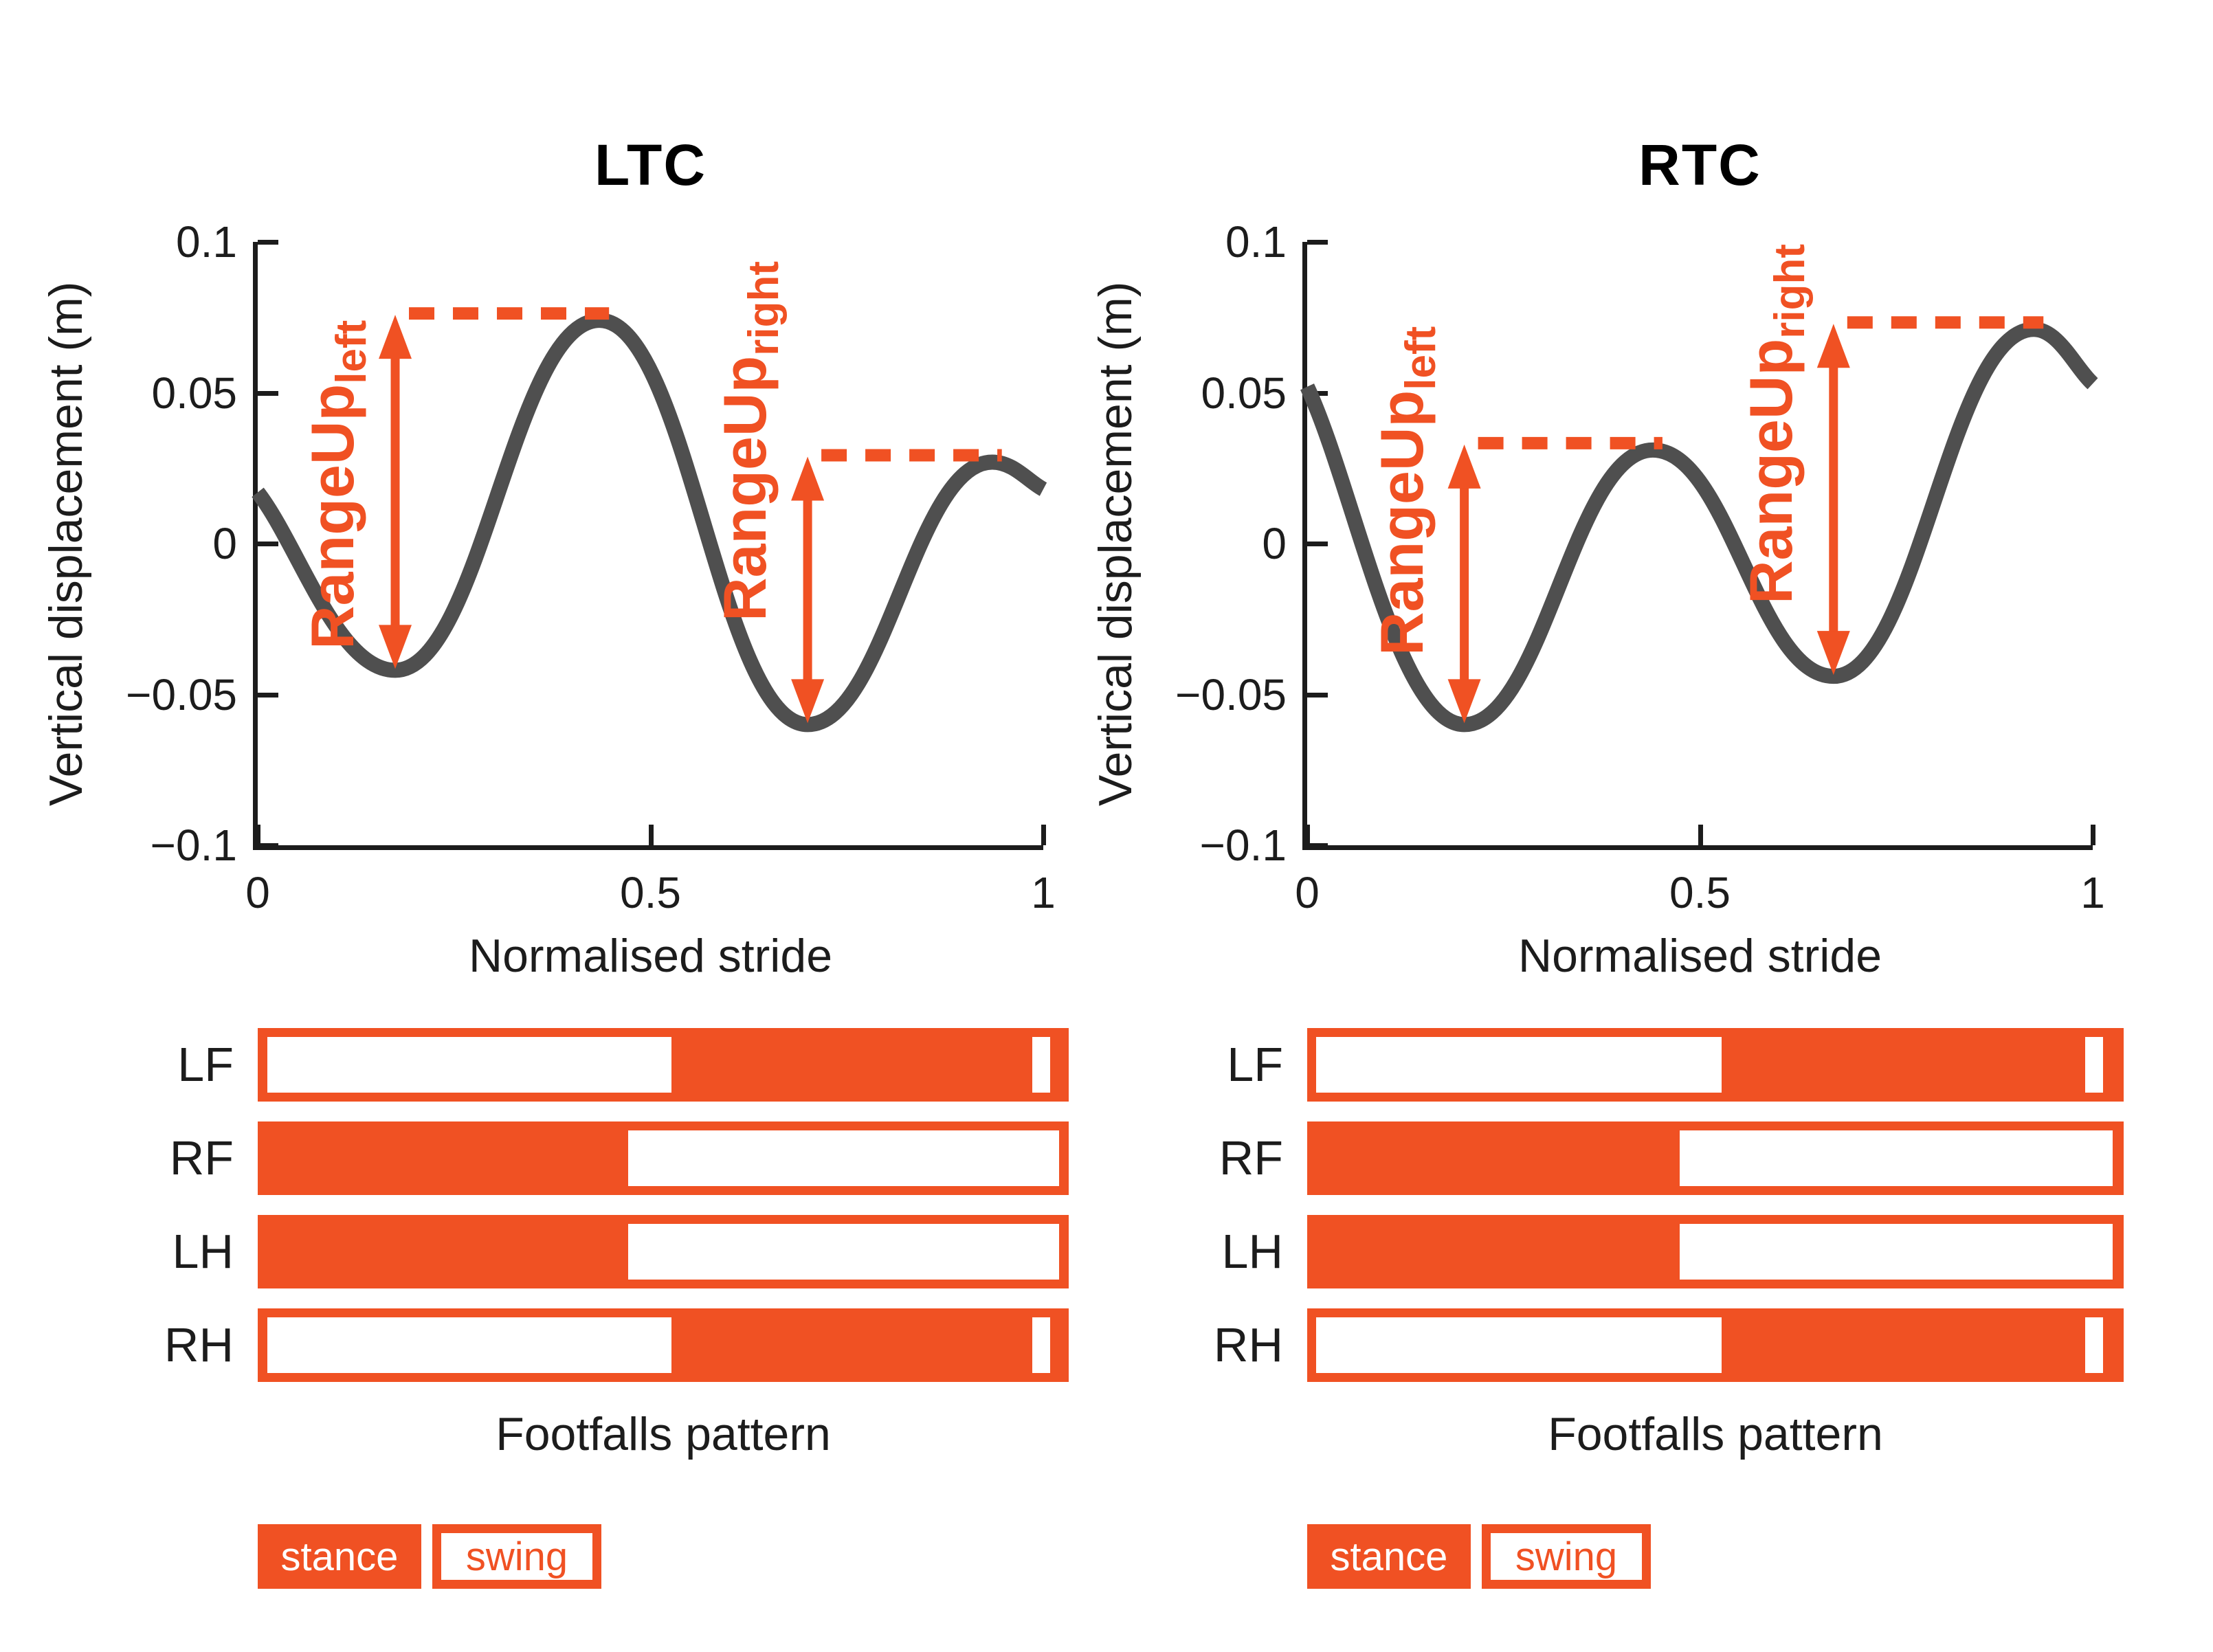 This screenshot has height=1652, width=2213. Describe the element at coordinates (1699, 165) in the screenshot. I see `panel-title-rtc: RTC` at that location.